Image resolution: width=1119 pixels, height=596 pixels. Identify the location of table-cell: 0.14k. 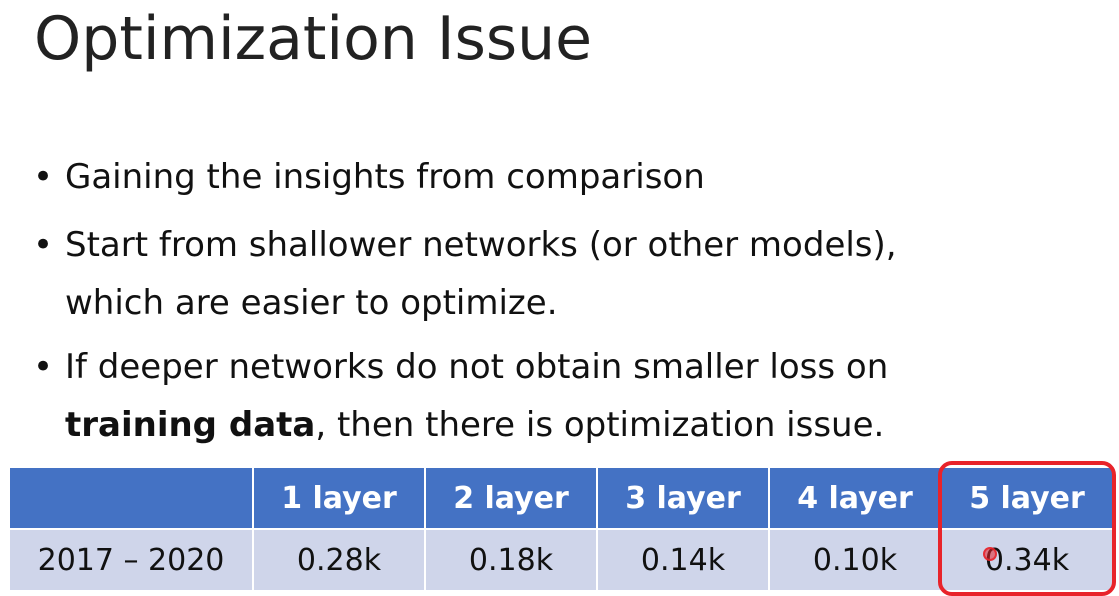
(683, 560).